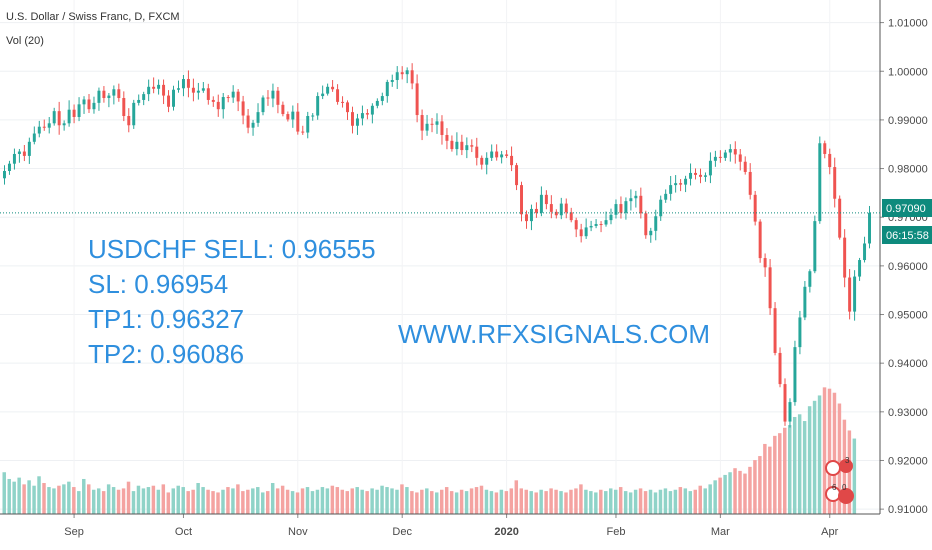  I want to click on x-axis-tick-label: Nov, so click(298, 532).